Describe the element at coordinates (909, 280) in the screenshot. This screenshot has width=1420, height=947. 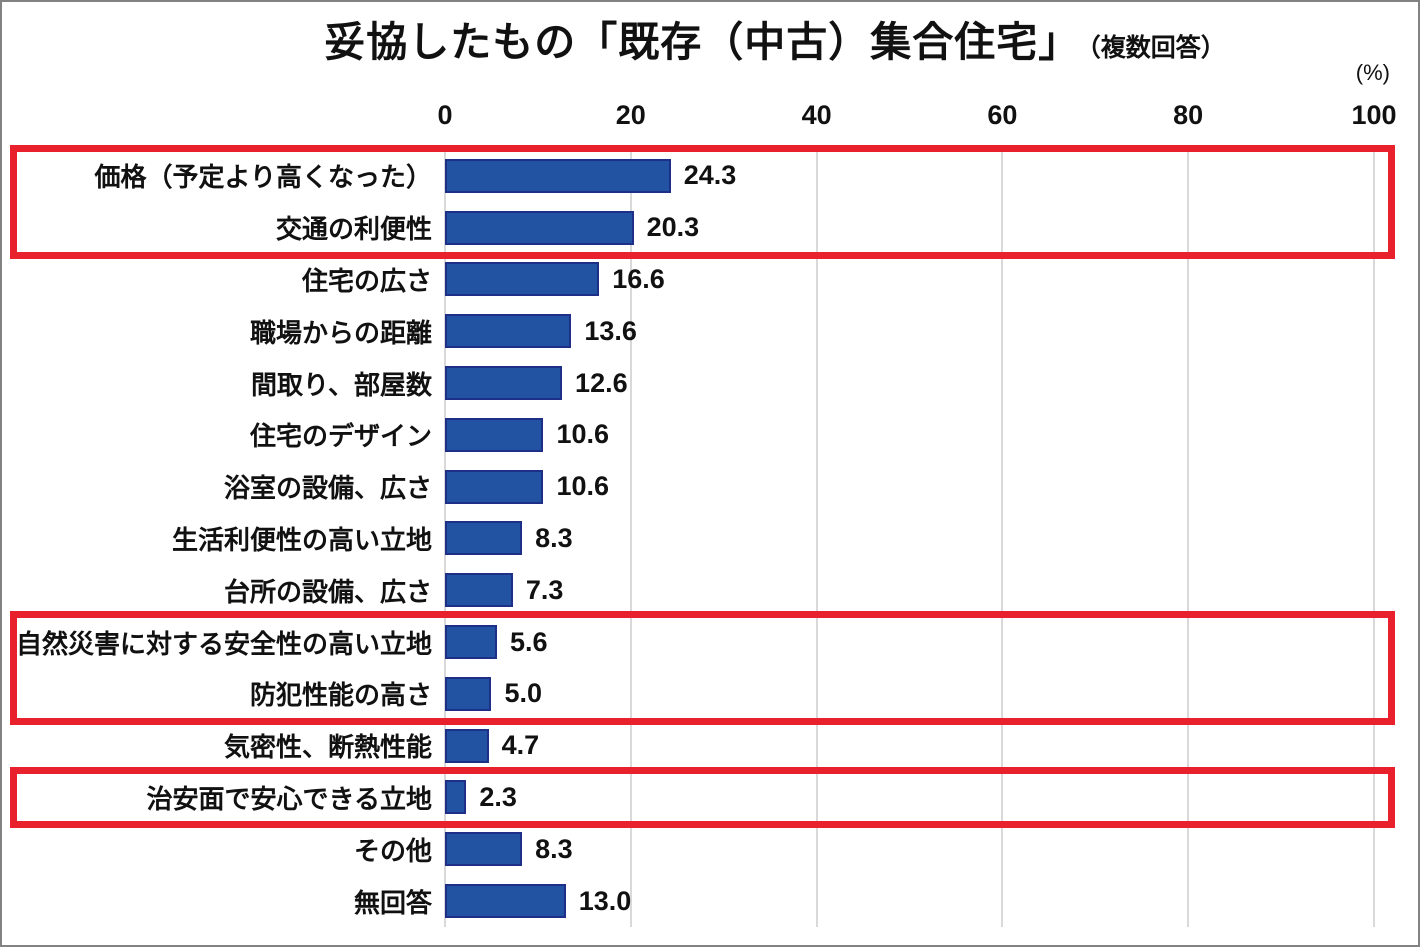
I see `bar-zone: 16.6` at that location.